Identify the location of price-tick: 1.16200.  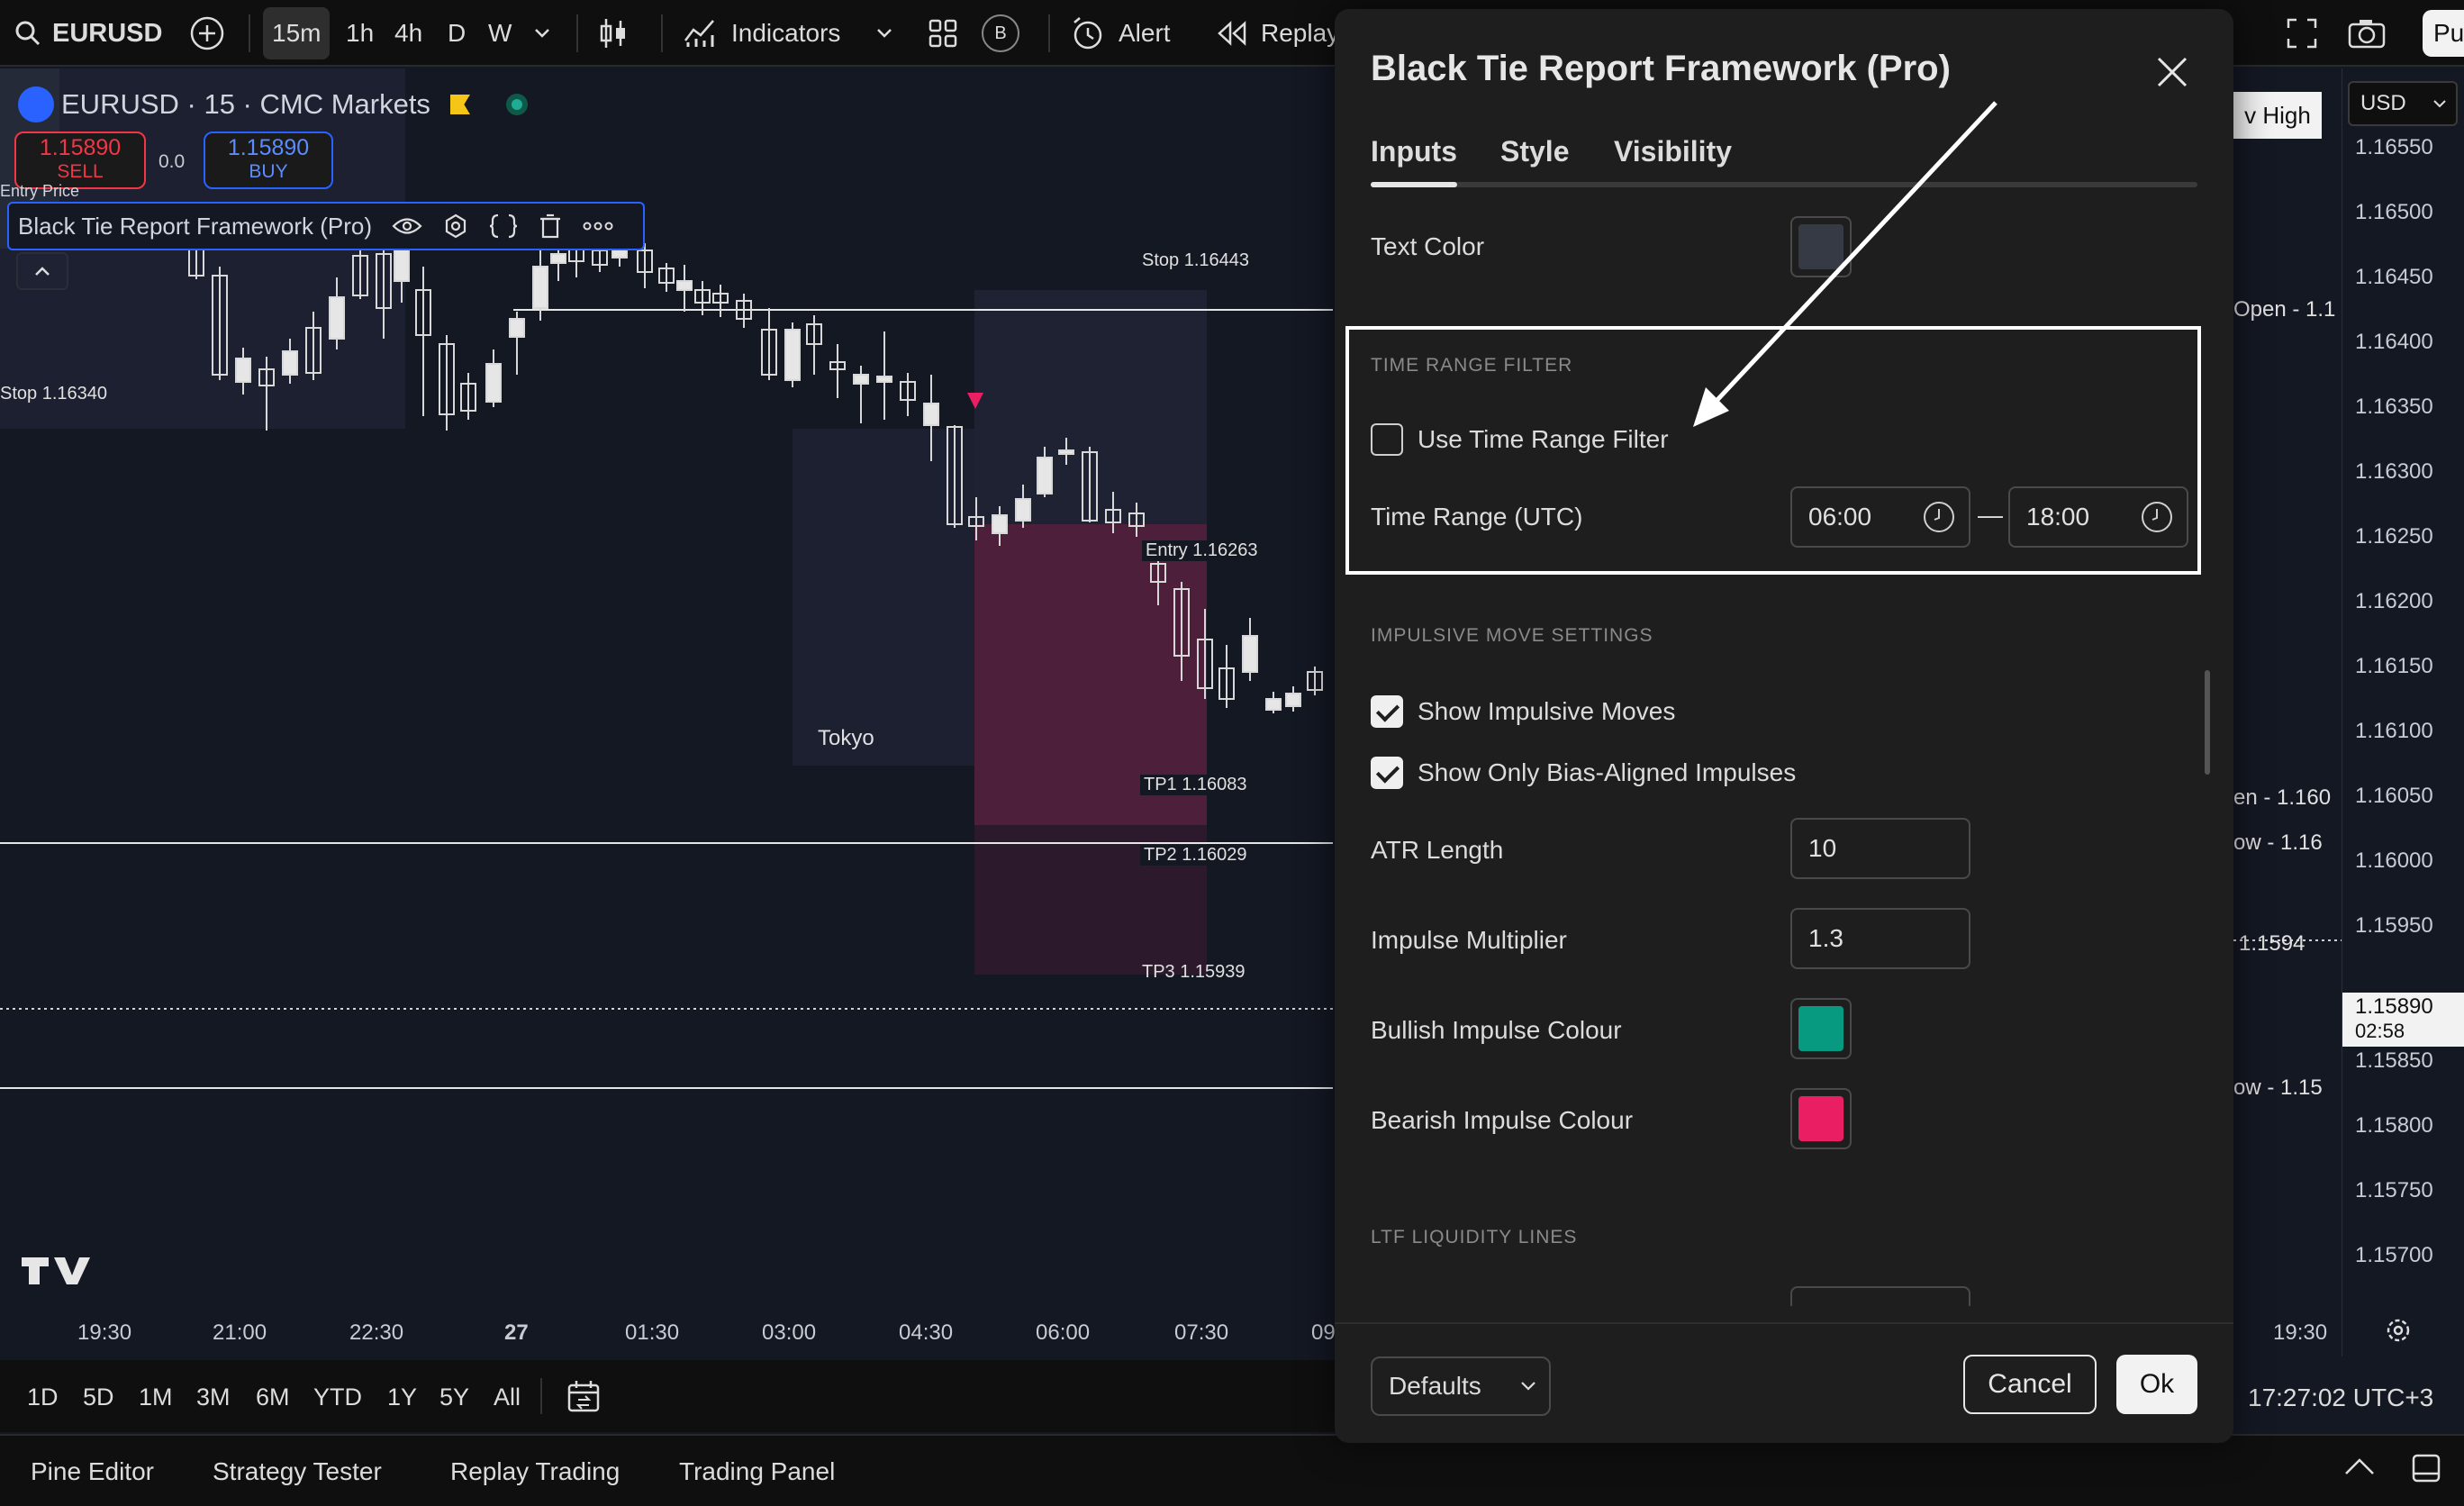
(2394, 601).